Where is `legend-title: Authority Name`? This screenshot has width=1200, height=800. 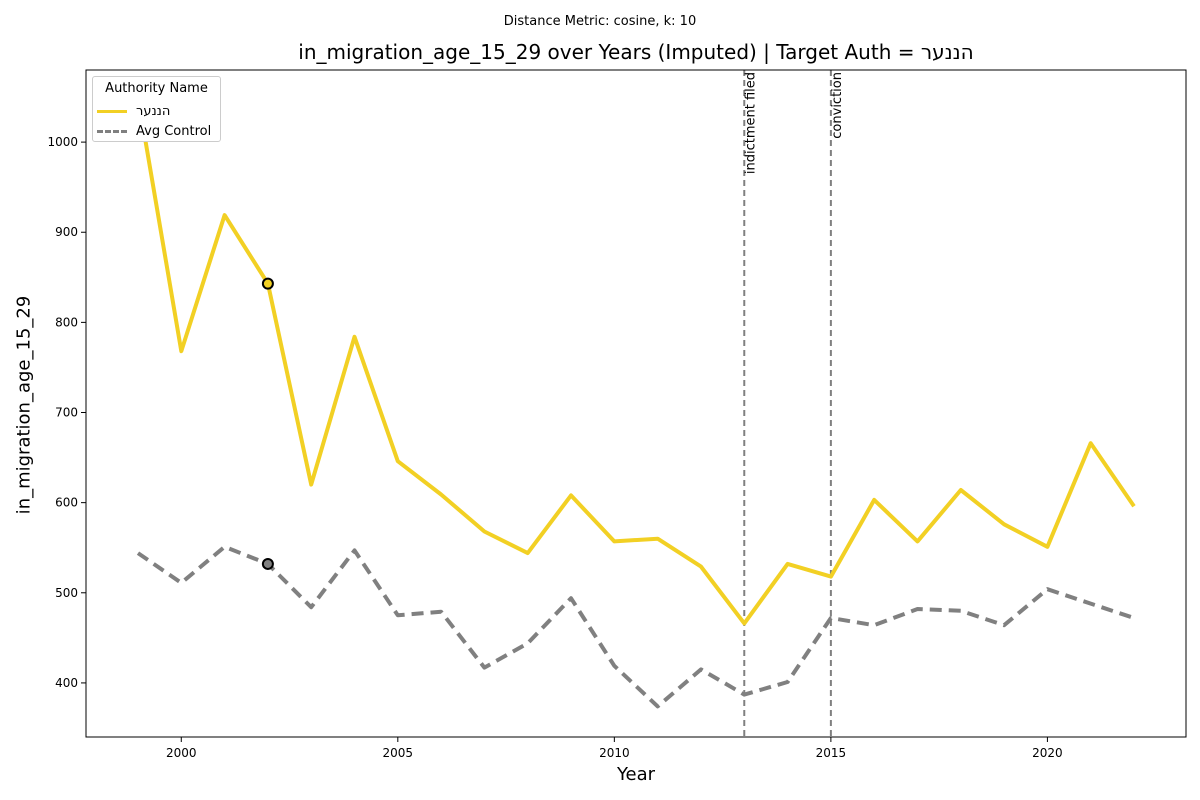
legend-title: Authority Name is located at coordinates (156, 88).